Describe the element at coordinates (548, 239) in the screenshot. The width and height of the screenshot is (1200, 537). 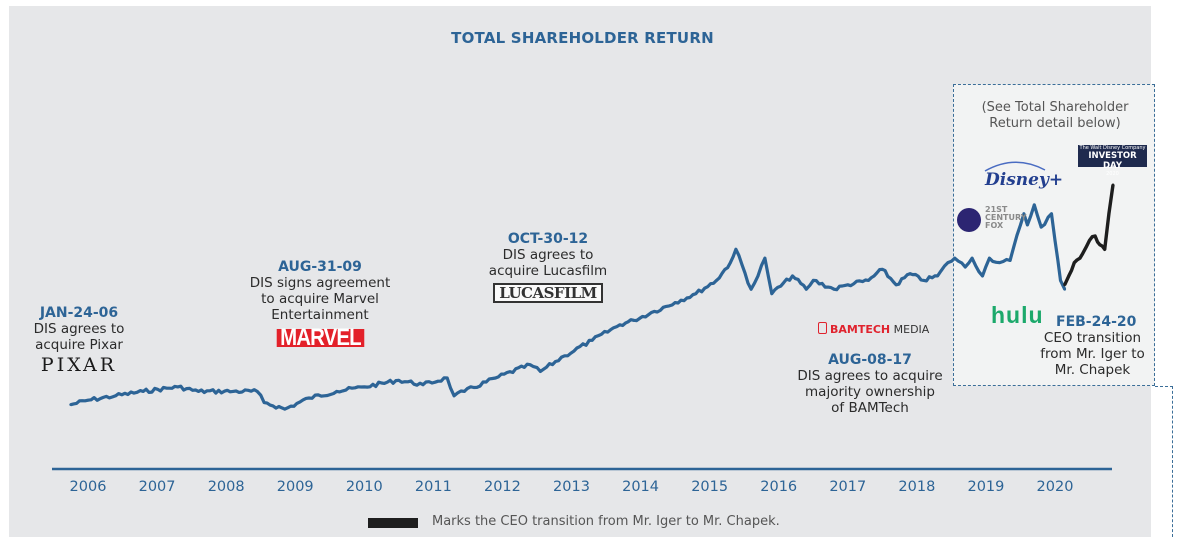
I see `annotation-date: OCT-30-12` at that location.